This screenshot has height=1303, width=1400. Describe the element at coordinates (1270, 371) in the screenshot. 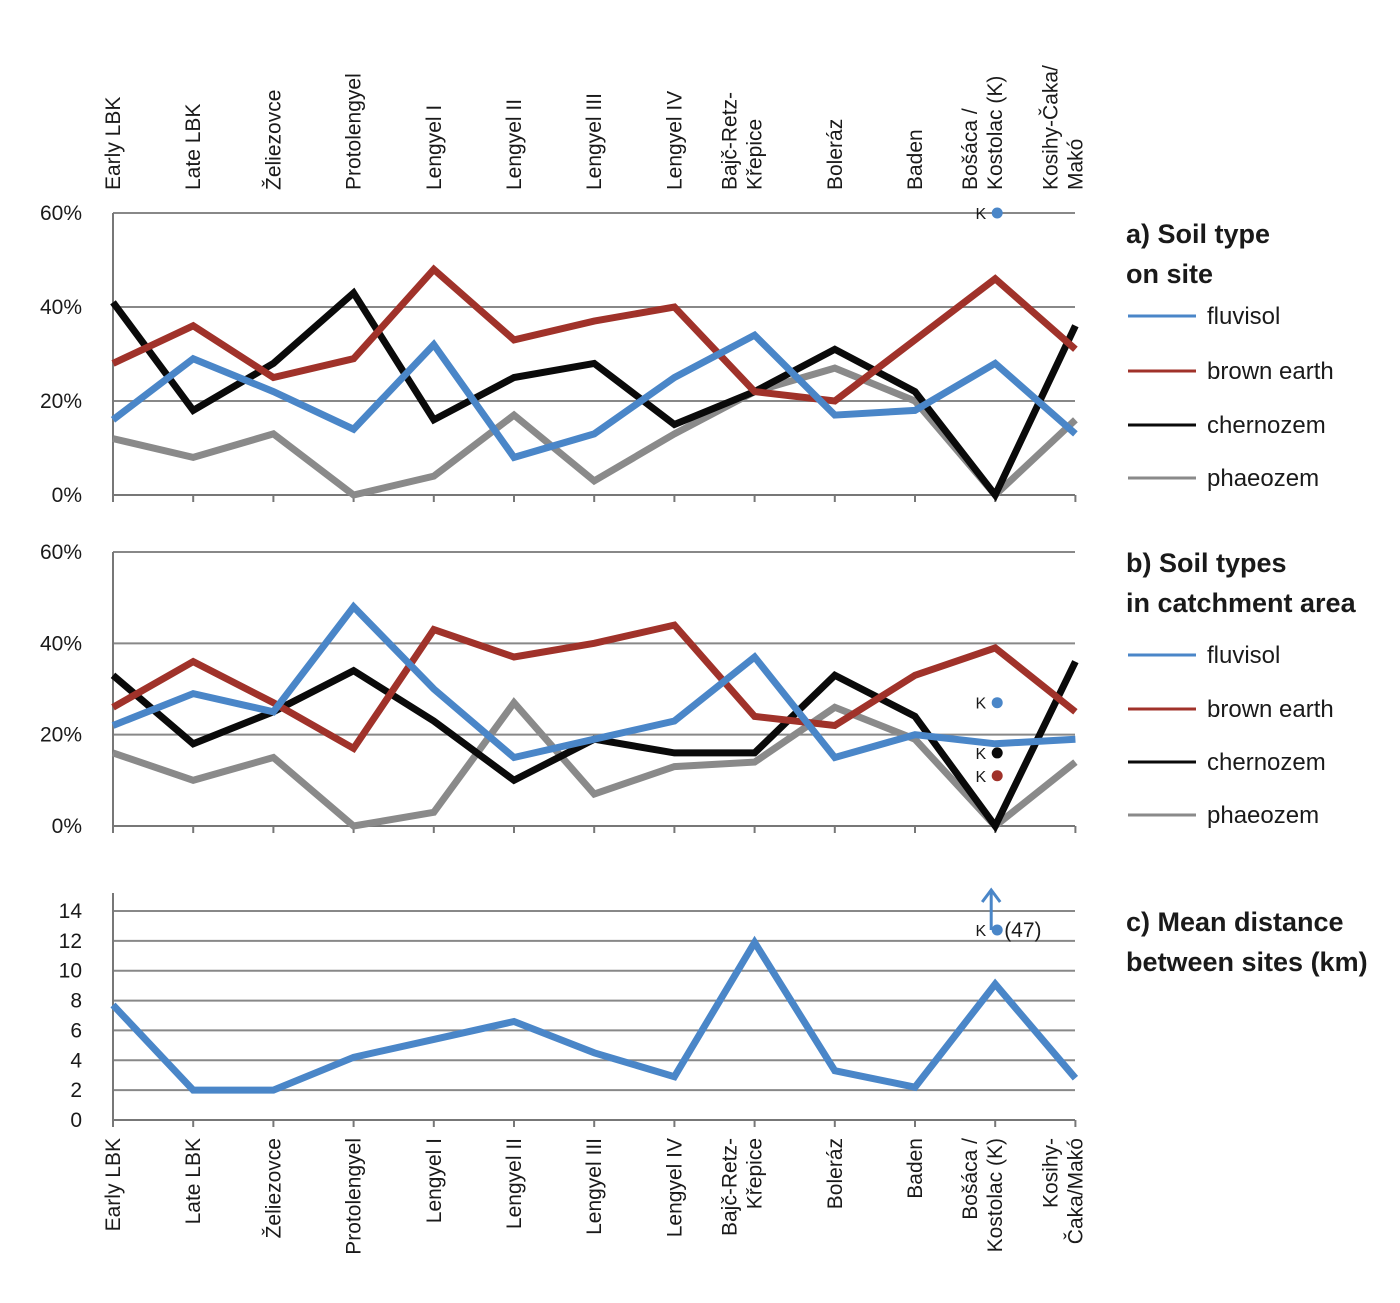

I see `legend-label-1-brown-earth: brown earth` at that location.